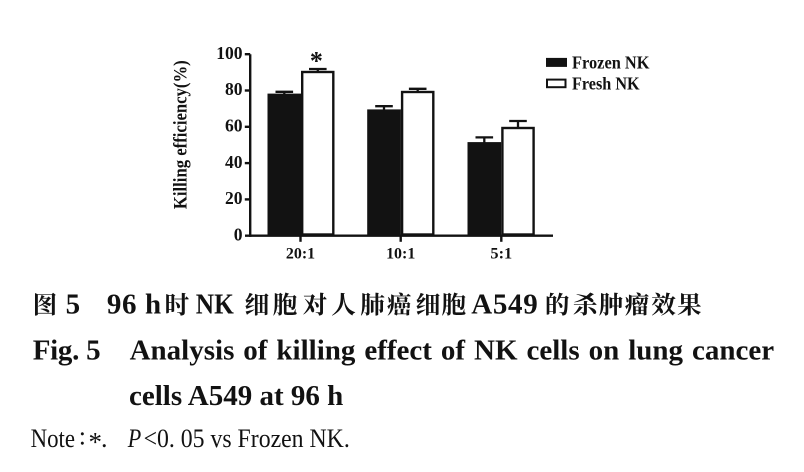 The image size is (804, 472). I want to click on svg-text: A549, so click(504, 304).